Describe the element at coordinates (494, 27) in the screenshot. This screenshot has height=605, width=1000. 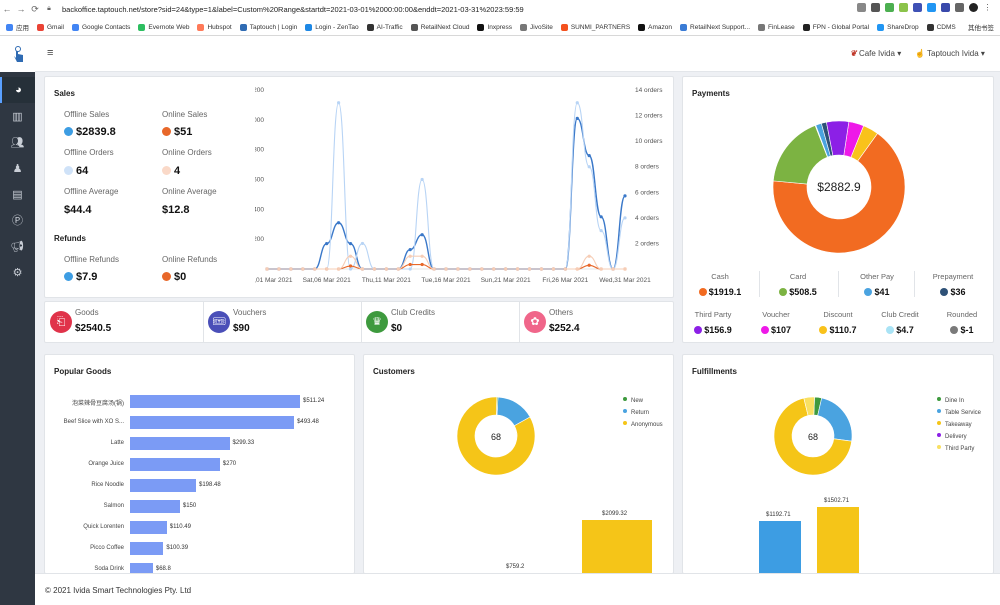
I see `bookmark-item: Inxpress` at that location.